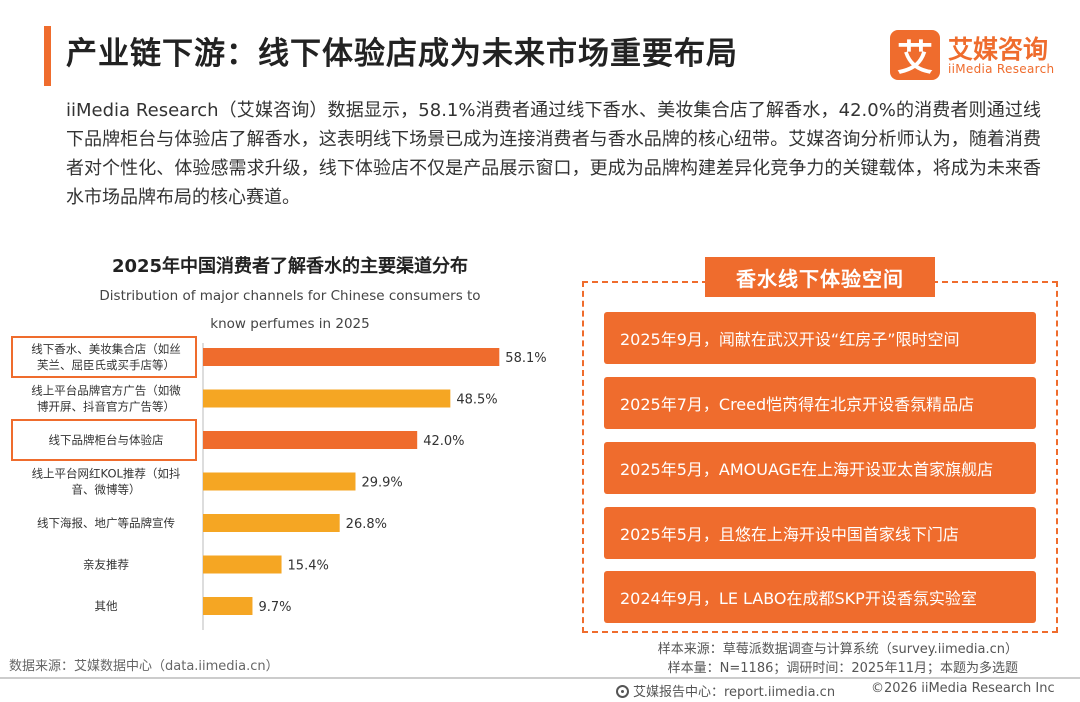  I want to click on logo-english-name: iiMedia Research, so click(1001, 69).